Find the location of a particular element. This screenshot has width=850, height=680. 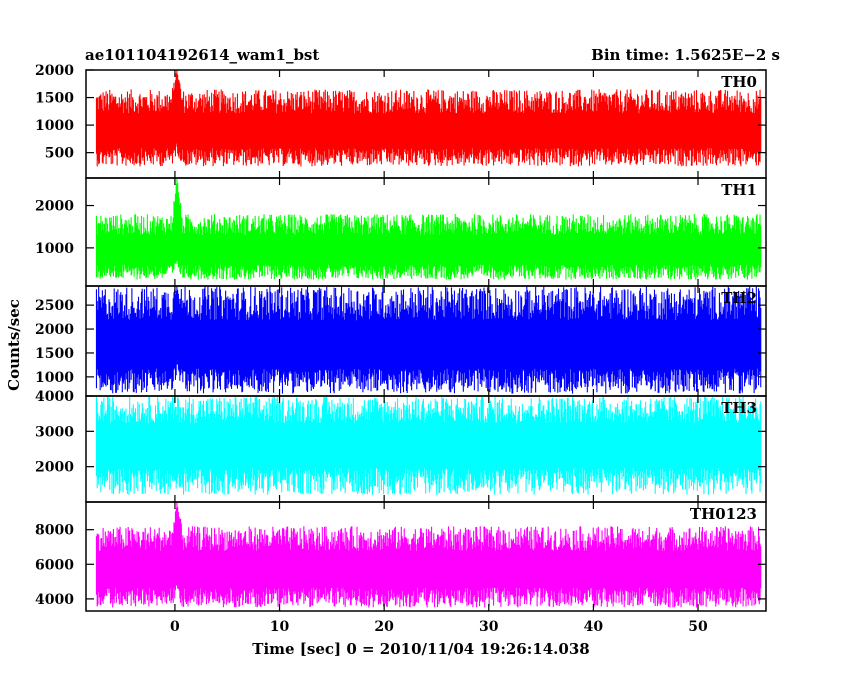

y-tick-label-th0: 2000 is located at coordinates (54, 71).